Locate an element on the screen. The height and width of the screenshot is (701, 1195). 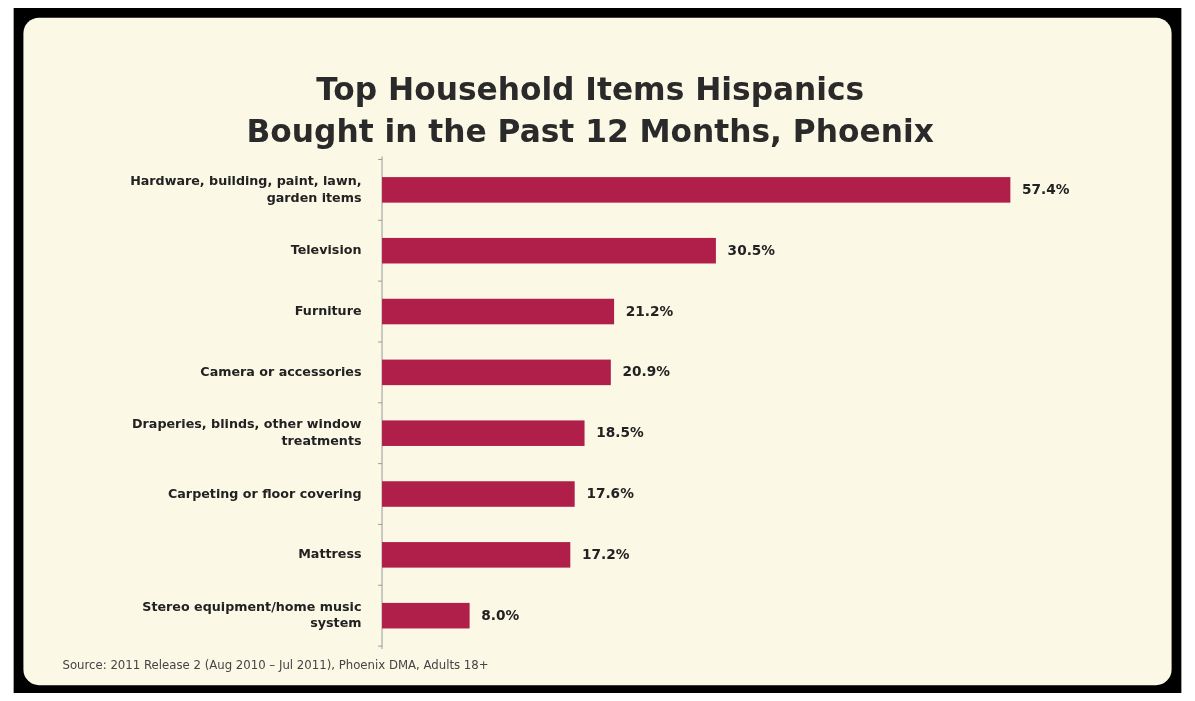
y-tick-label: Draperies, blinds, other window treatments is located at coordinates (247, 432).